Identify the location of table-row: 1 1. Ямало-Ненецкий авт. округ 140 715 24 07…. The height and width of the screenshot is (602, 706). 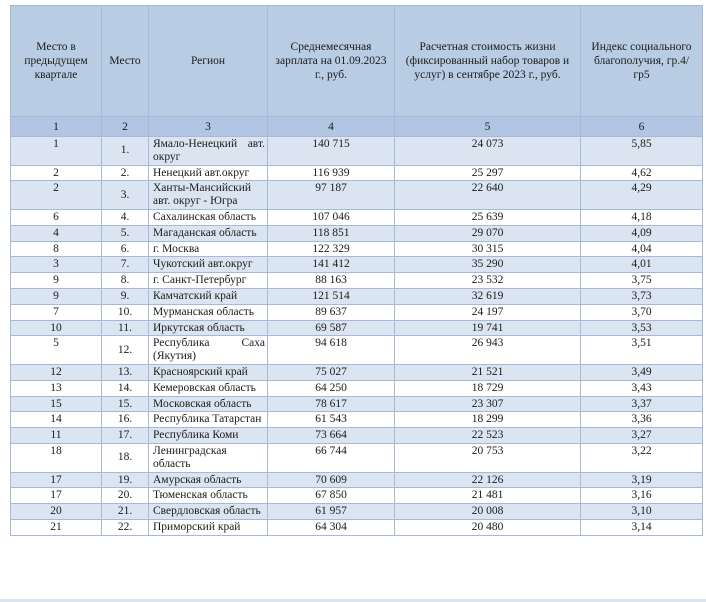
(356, 151).